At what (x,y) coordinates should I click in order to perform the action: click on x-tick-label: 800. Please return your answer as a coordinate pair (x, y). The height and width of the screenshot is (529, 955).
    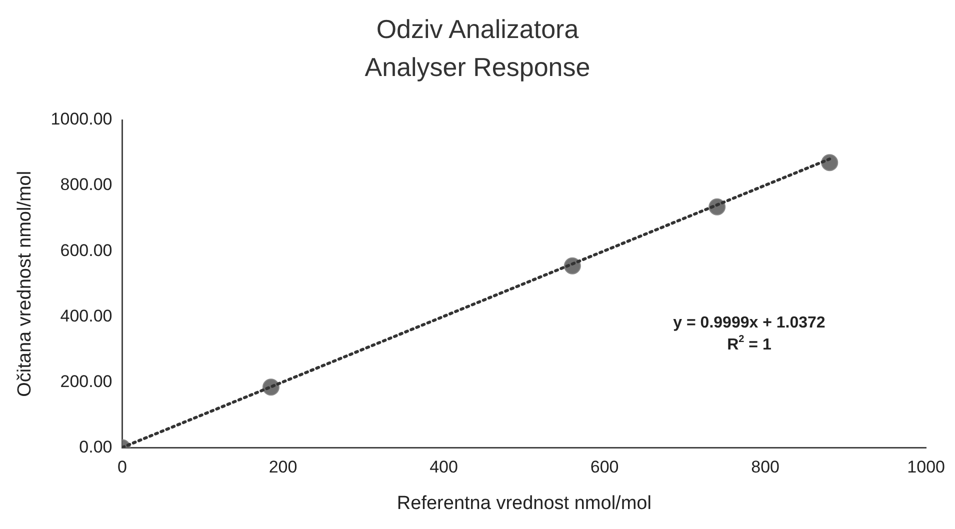
    Looking at the image, I should click on (765, 467).